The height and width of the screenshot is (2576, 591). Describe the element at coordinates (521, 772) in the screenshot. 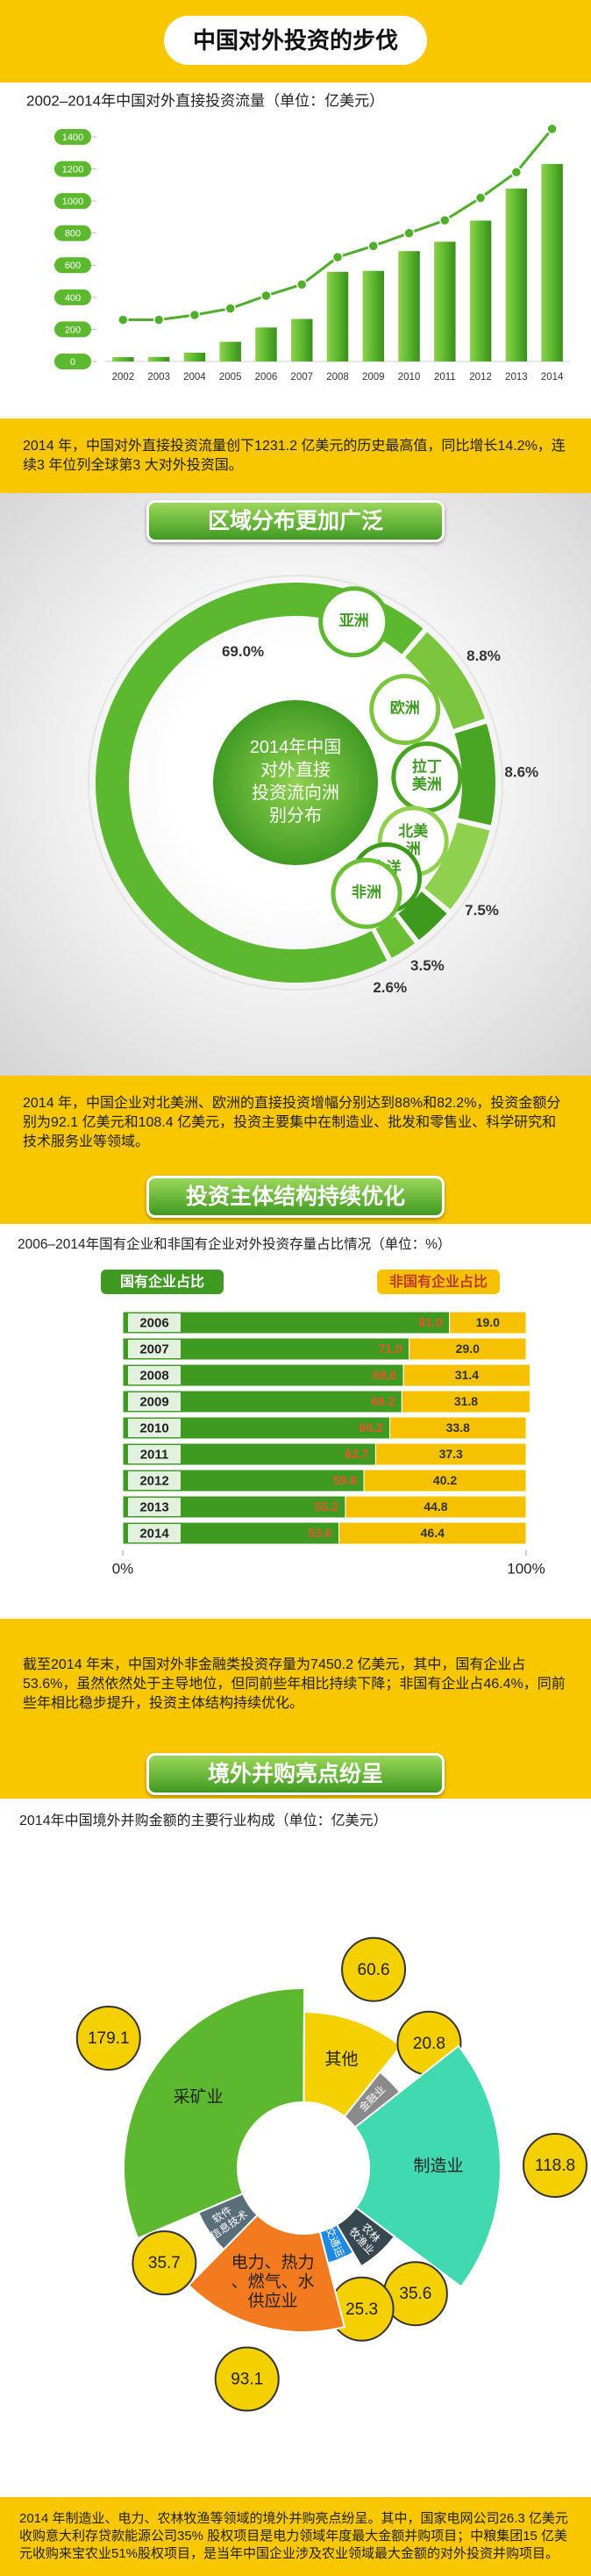

I see `value-label: 8.6%` at that location.